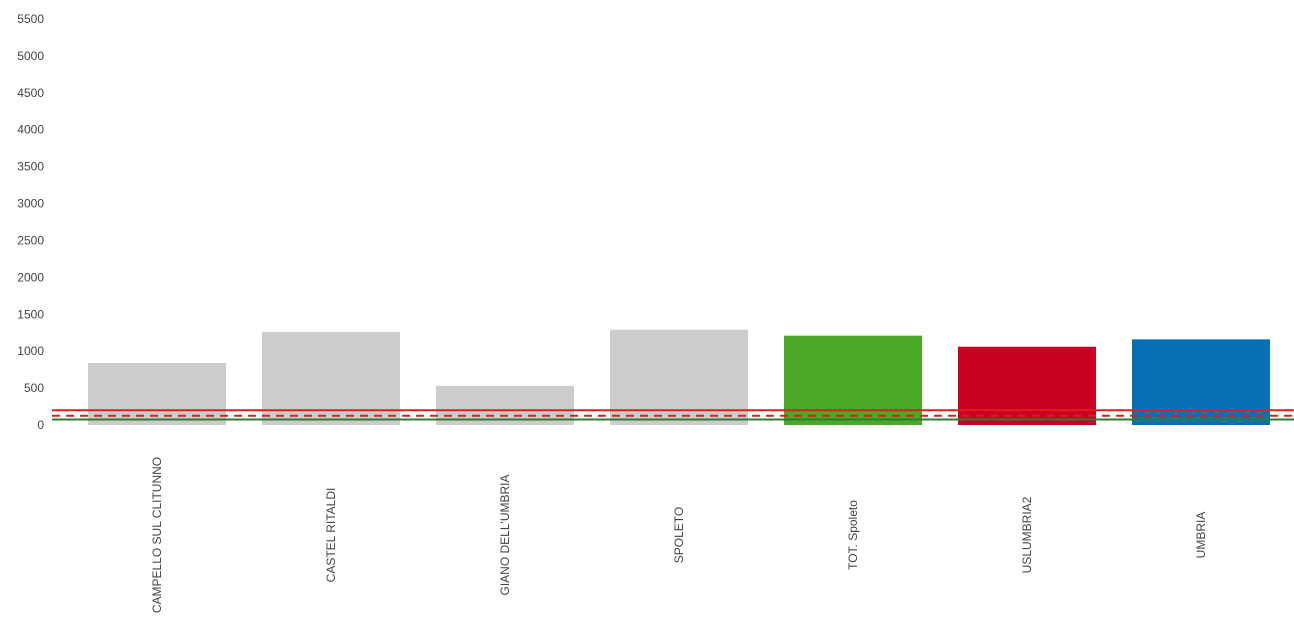 This screenshot has width=1294, height=630. Describe the element at coordinates (30, 240) in the screenshot. I see `y-tick-label: 2500` at that location.